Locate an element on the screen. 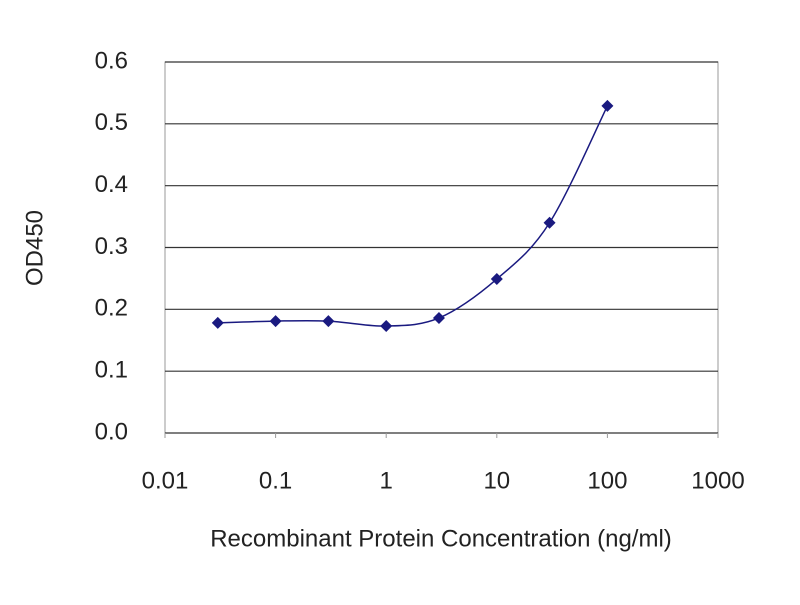 The height and width of the screenshot is (605, 800). y-tick-label: 0.3 is located at coordinates (111, 246).